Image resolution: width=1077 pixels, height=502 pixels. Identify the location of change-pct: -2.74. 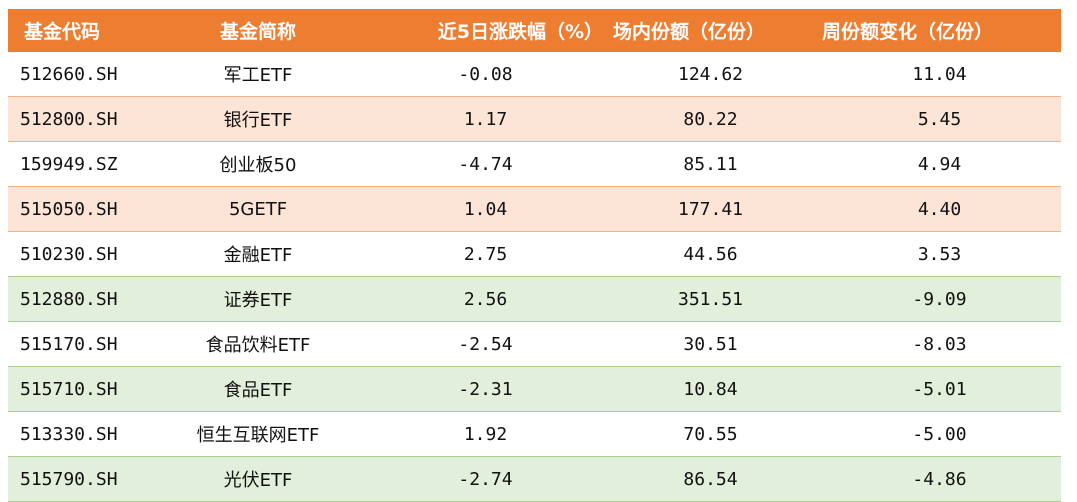
(485, 479).